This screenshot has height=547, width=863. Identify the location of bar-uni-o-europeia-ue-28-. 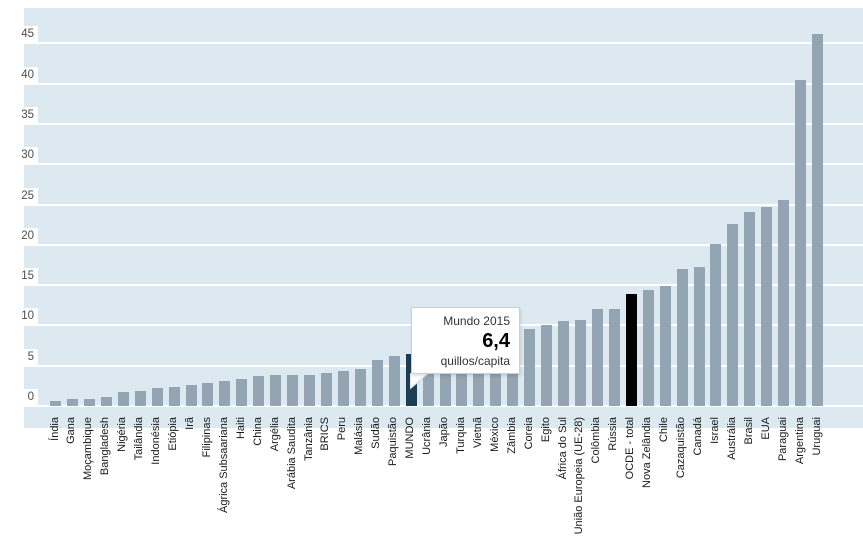
(580, 363).